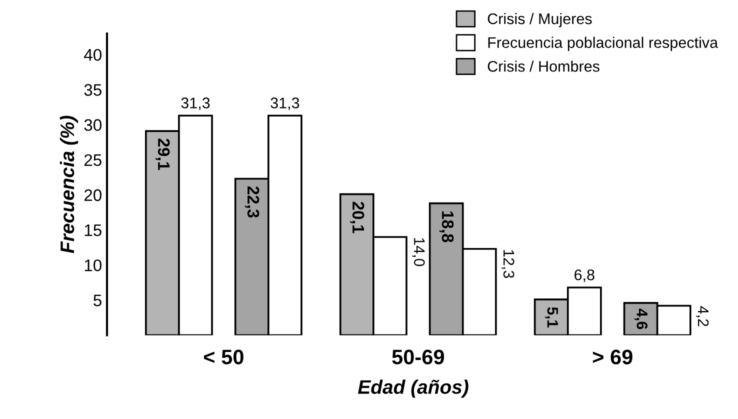 The image size is (738, 419). I want to click on legend-label: Crisis / Hombres, so click(544, 66).